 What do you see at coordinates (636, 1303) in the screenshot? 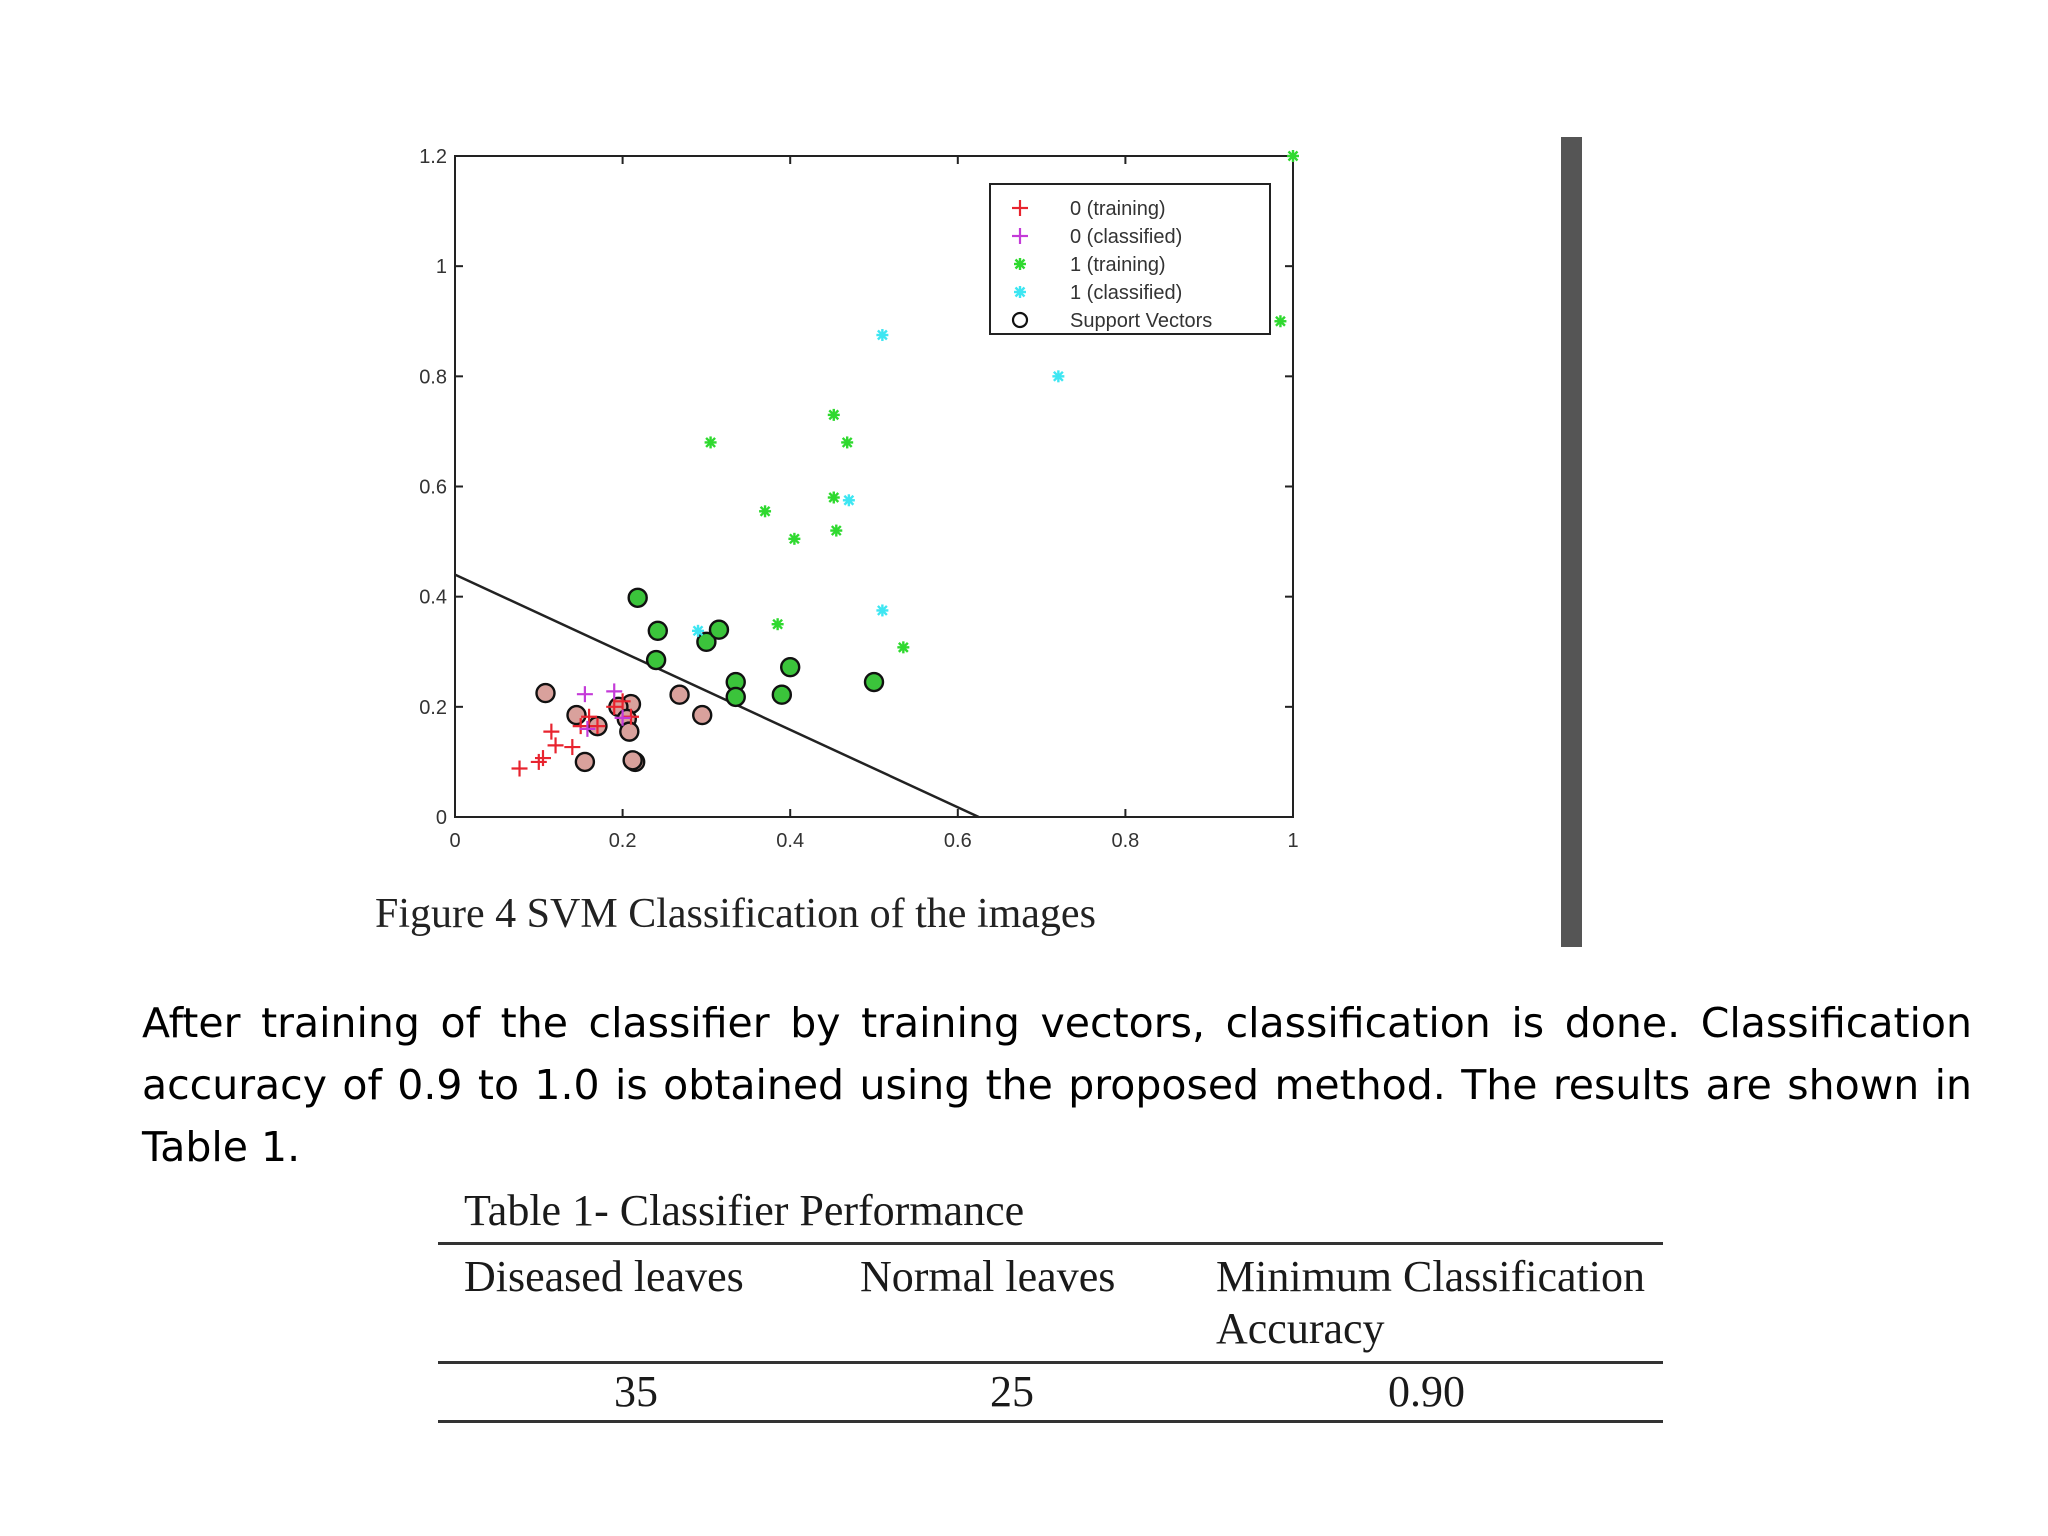
I see `header-diseased-leaves: Diseased leaves` at bounding box center [636, 1303].